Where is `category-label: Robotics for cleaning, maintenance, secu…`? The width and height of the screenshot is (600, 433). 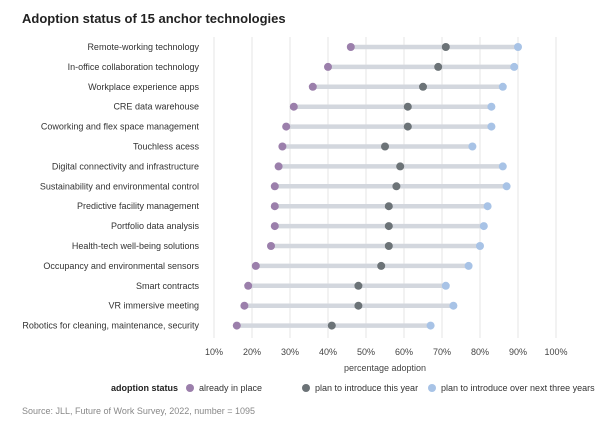 category-label: Robotics for cleaning, maintenance, secu… is located at coordinates (110, 326).